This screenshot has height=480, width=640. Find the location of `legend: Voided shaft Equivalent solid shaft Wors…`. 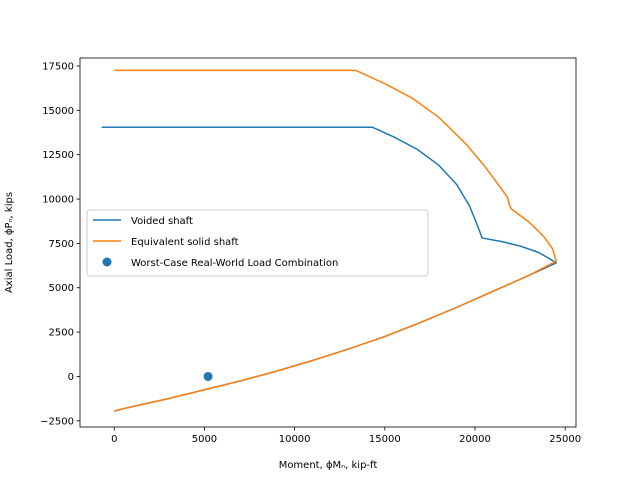

legend: Voided shaft Equivalent solid shaft Wors… is located at coordinates (257, 243).